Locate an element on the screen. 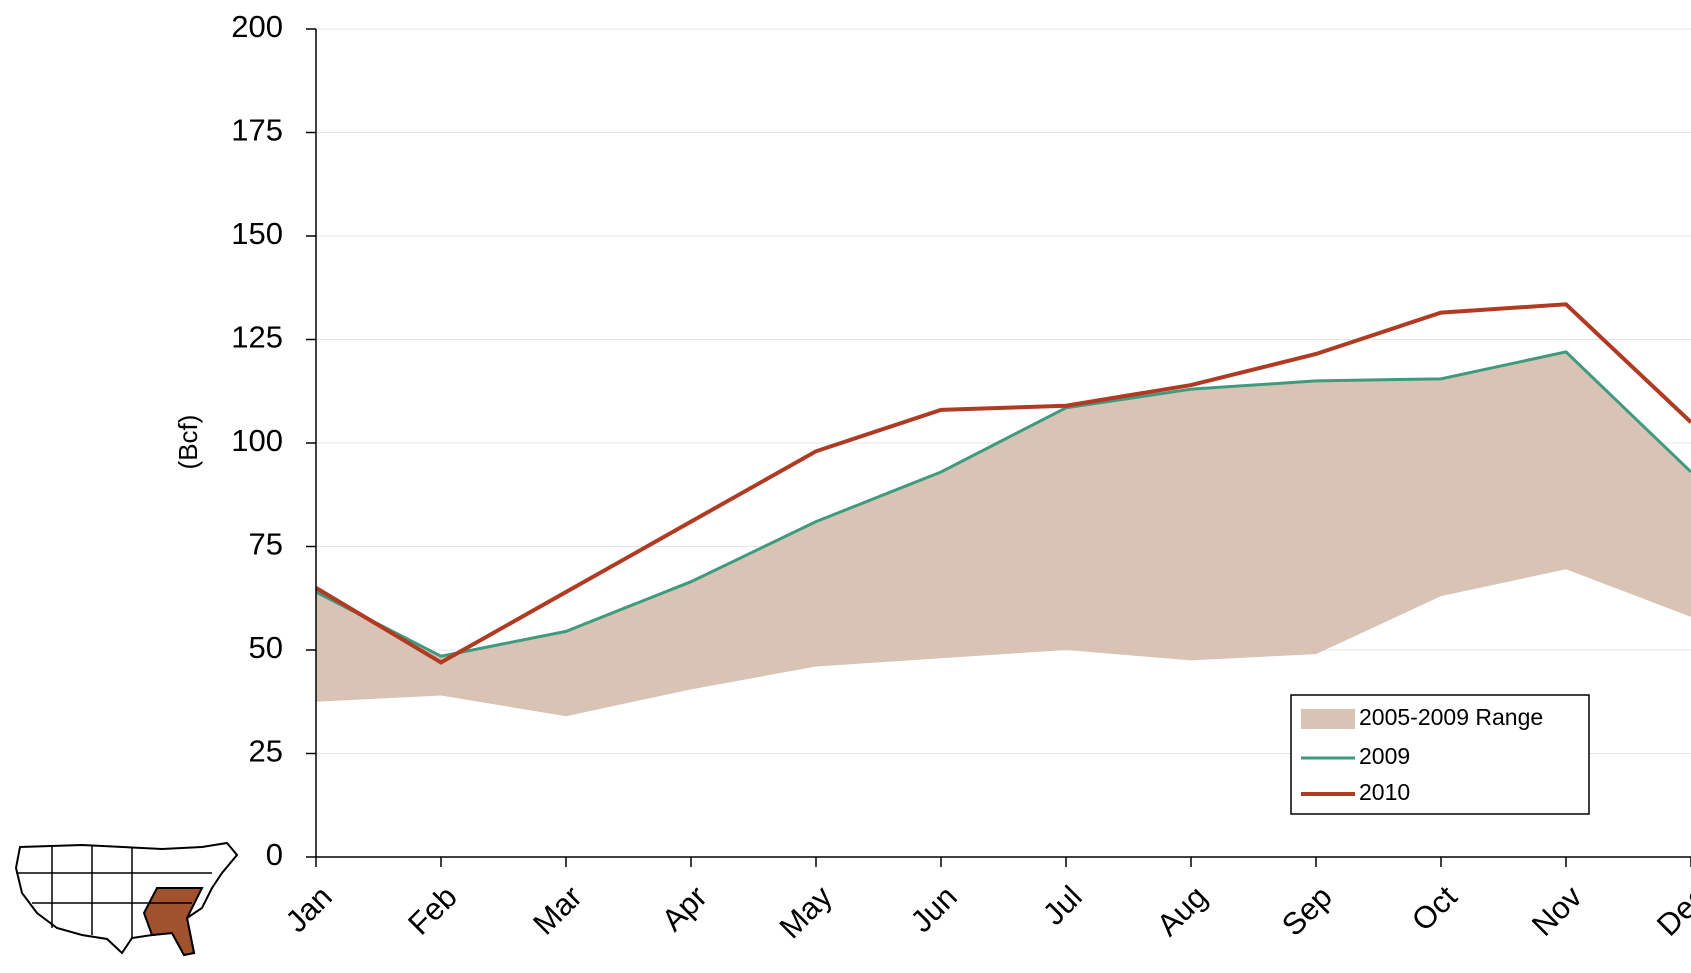  x-tick-label: Jun is located at coordinates (934, 909).